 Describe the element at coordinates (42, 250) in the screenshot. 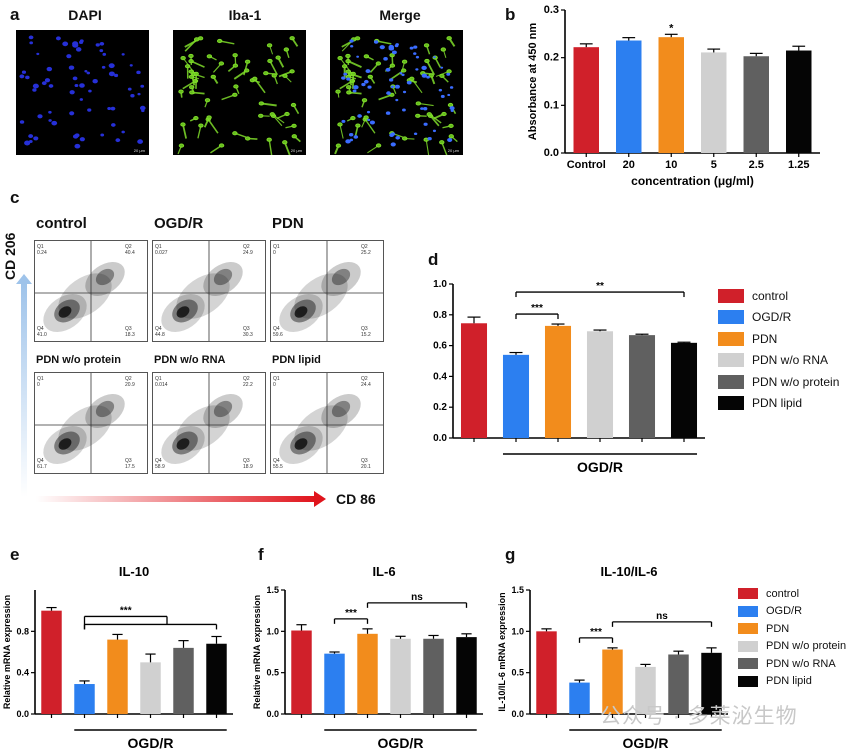

I see `quadrant-q1: Q1 0.24` at that location.